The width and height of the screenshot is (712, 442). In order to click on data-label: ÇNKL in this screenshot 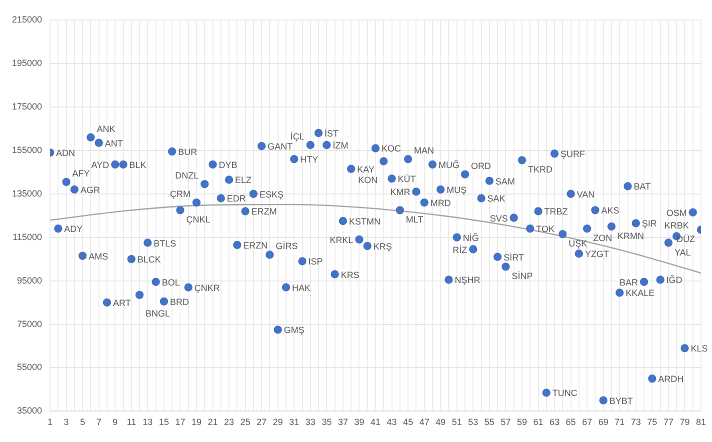, I will do `click(198, 219)`.